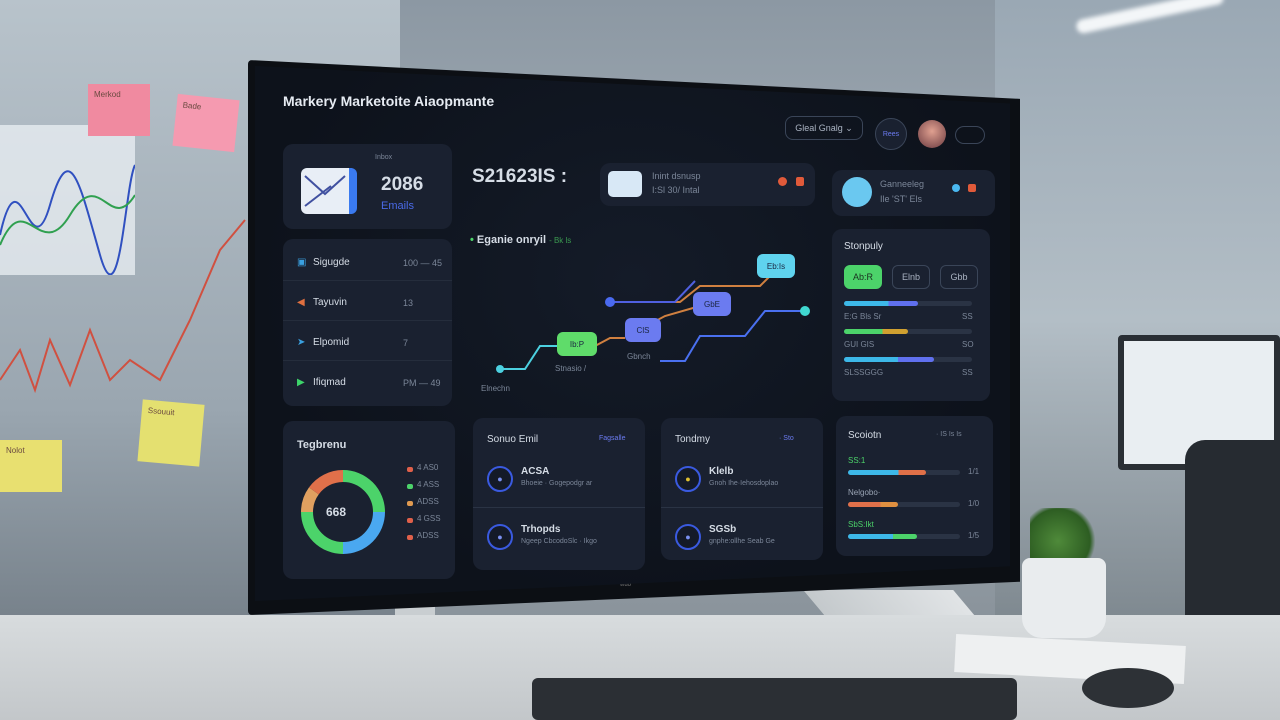 The image size is (1280, 720). Describe the element at coordinates (535, 471) in the screenshot. I see `item-title: ACSA` at that location.